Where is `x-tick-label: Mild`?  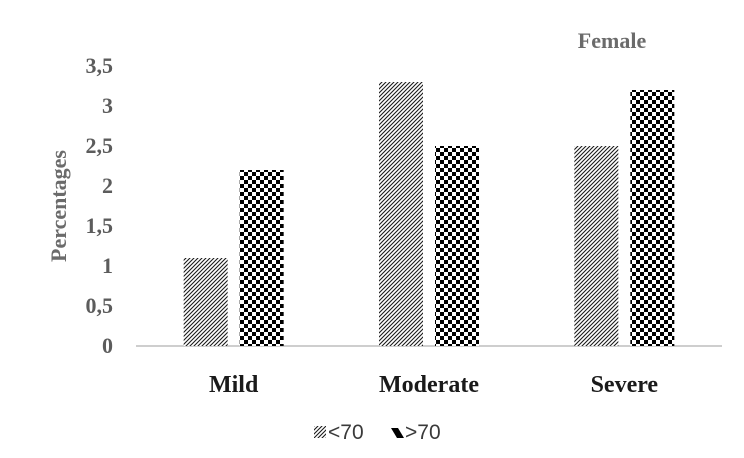
x-tick-label: Mild is located at coordinates (234, 385).